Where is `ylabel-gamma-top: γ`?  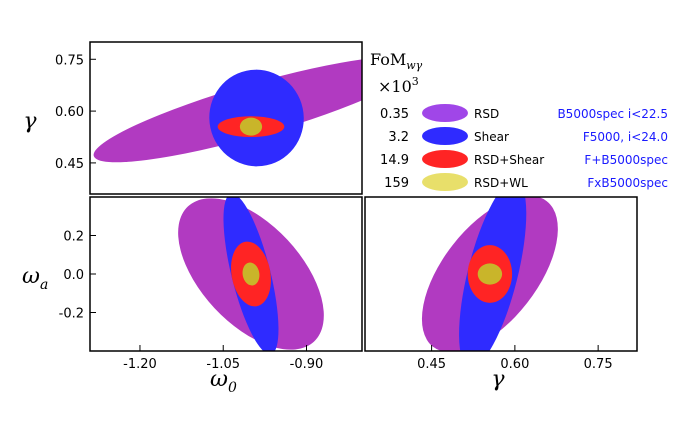 ylabel-gamma-top: γ is located at coordinates (30, 121).